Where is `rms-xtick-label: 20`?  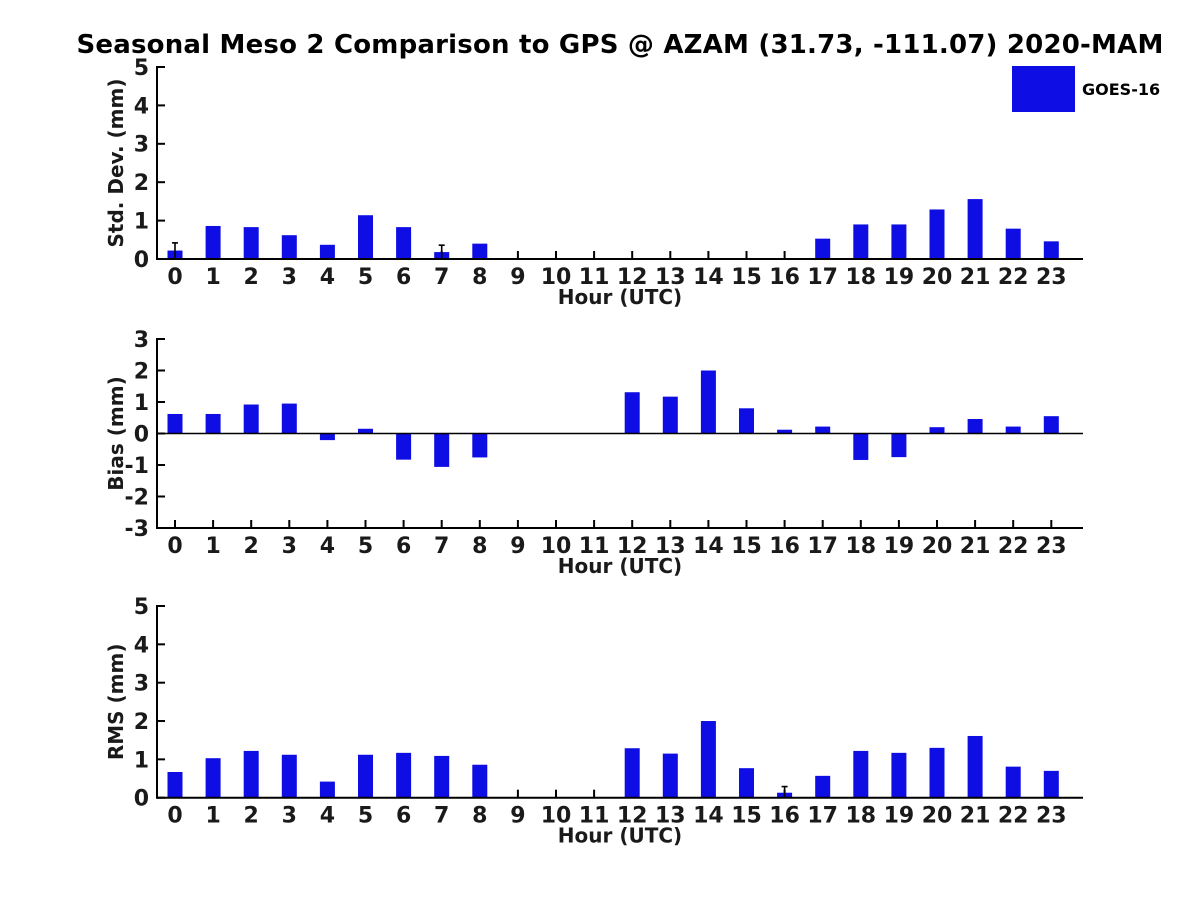
rms-xtick-label: 20 is located at coordinates (937, 816).